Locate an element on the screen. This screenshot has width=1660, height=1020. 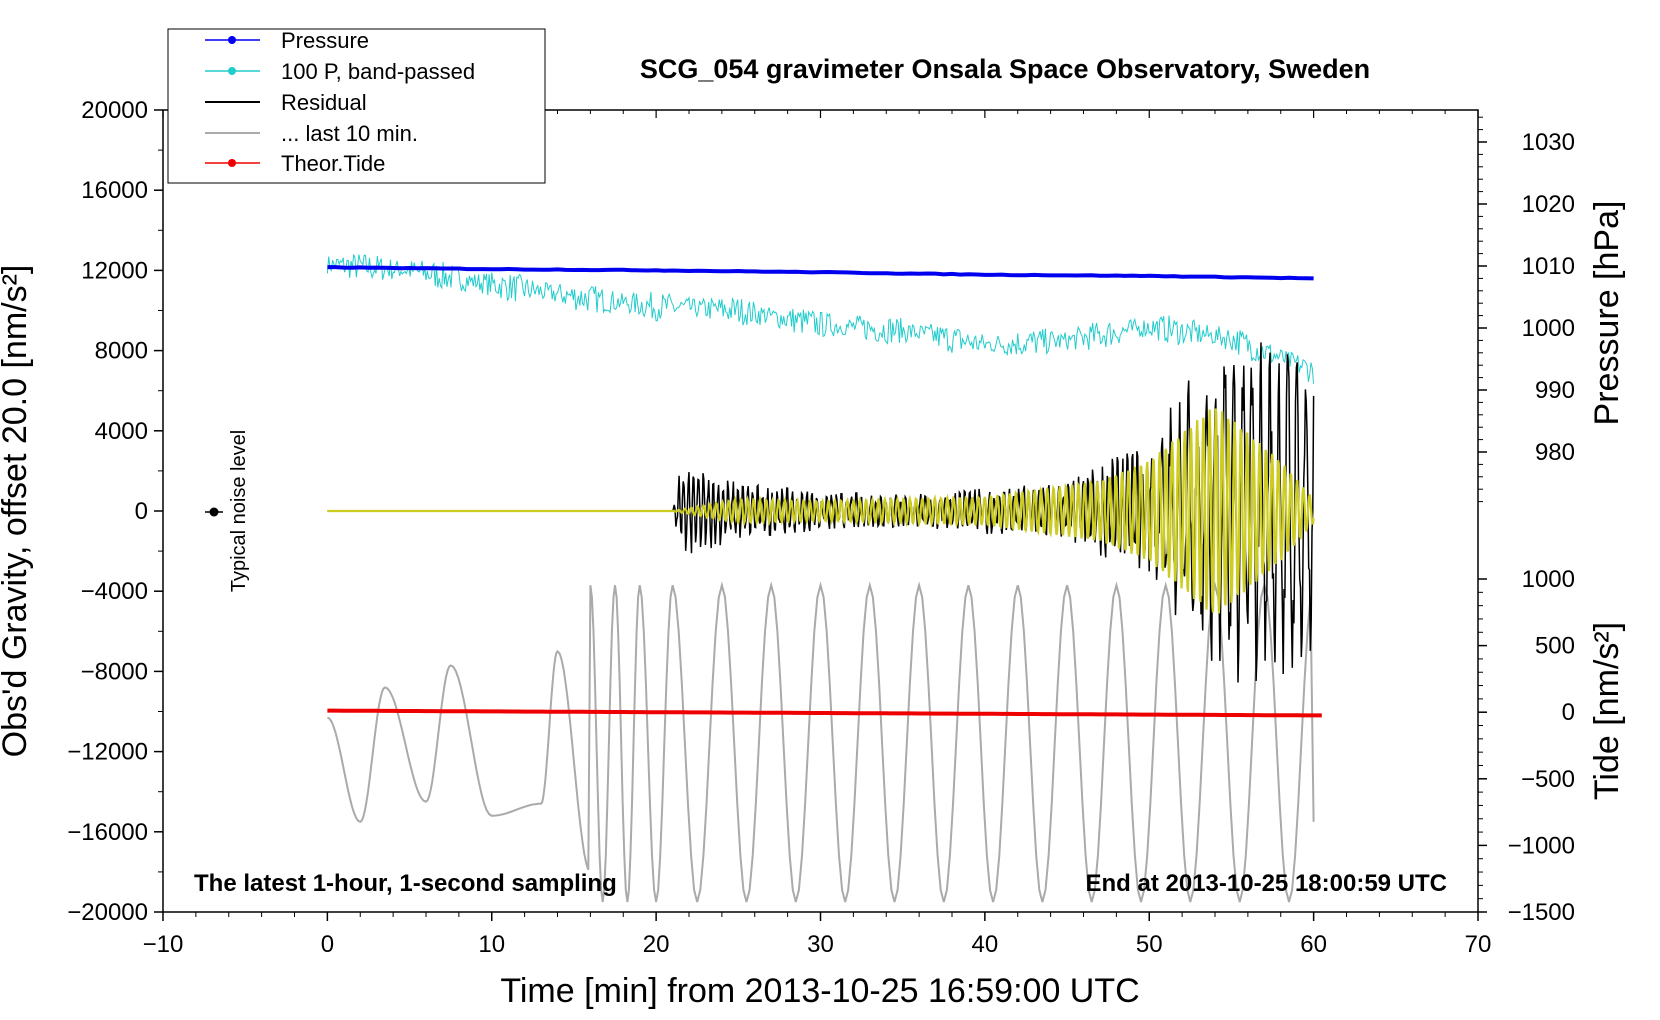
tide-tick-label: 1000 is located at coordinates (1548, 579).